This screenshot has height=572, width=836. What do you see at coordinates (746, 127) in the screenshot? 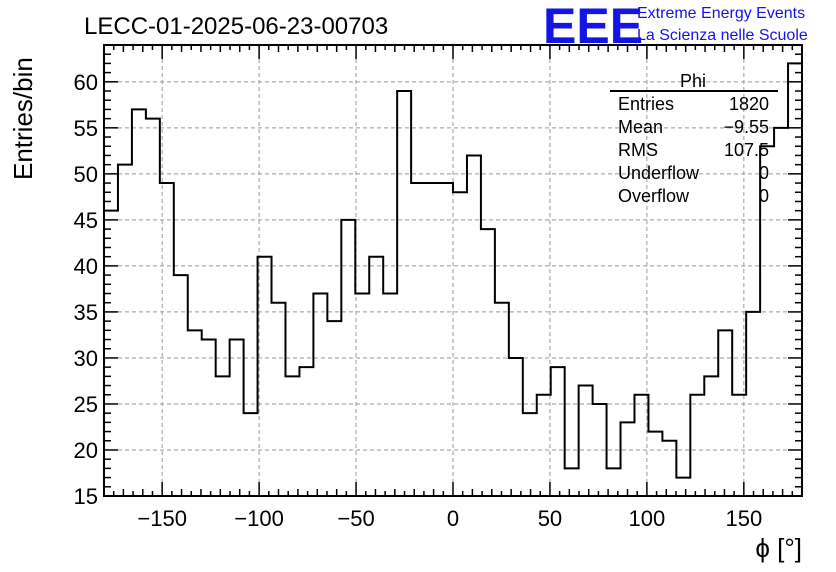
I see `stats-value: −9.55` at bounding box center [746, 127].